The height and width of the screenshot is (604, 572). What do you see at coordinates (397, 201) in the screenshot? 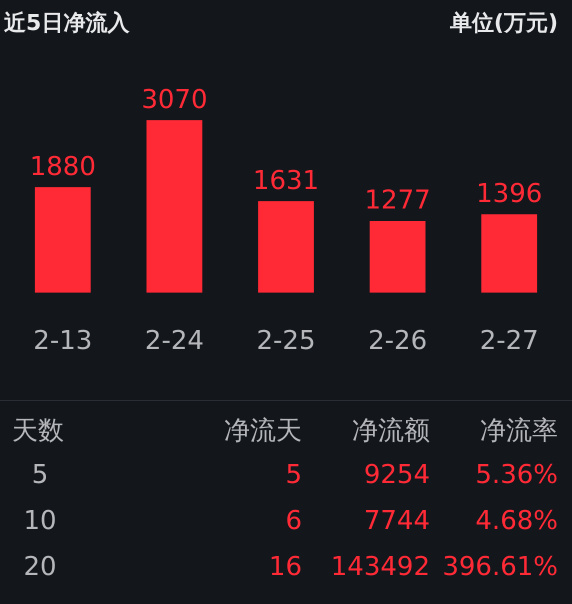
I see `data-label: 1277` at bounding box center [397, 201].